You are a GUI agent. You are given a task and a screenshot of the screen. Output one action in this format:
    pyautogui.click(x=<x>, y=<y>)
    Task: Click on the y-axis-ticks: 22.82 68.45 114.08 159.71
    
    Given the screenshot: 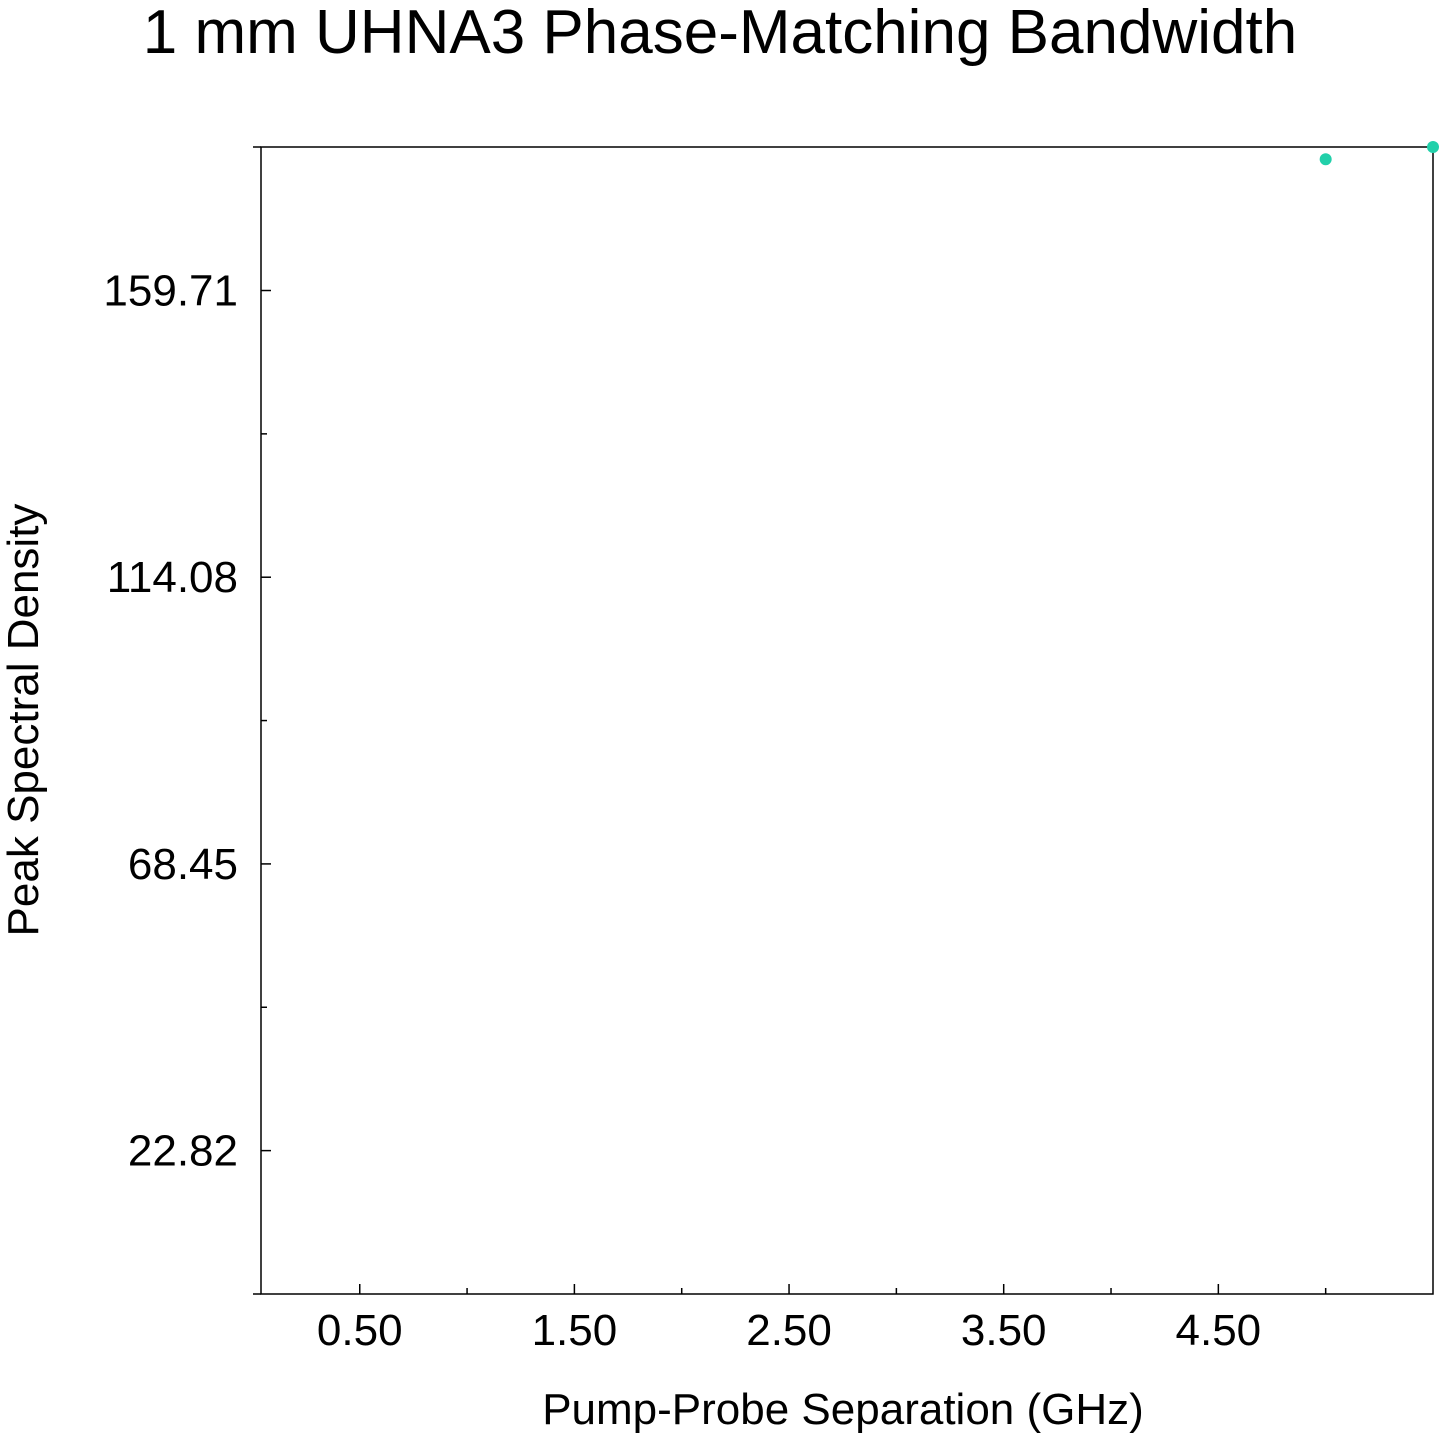 What is the action you would take?
    pyautogui.click(x=187, y=720)
    